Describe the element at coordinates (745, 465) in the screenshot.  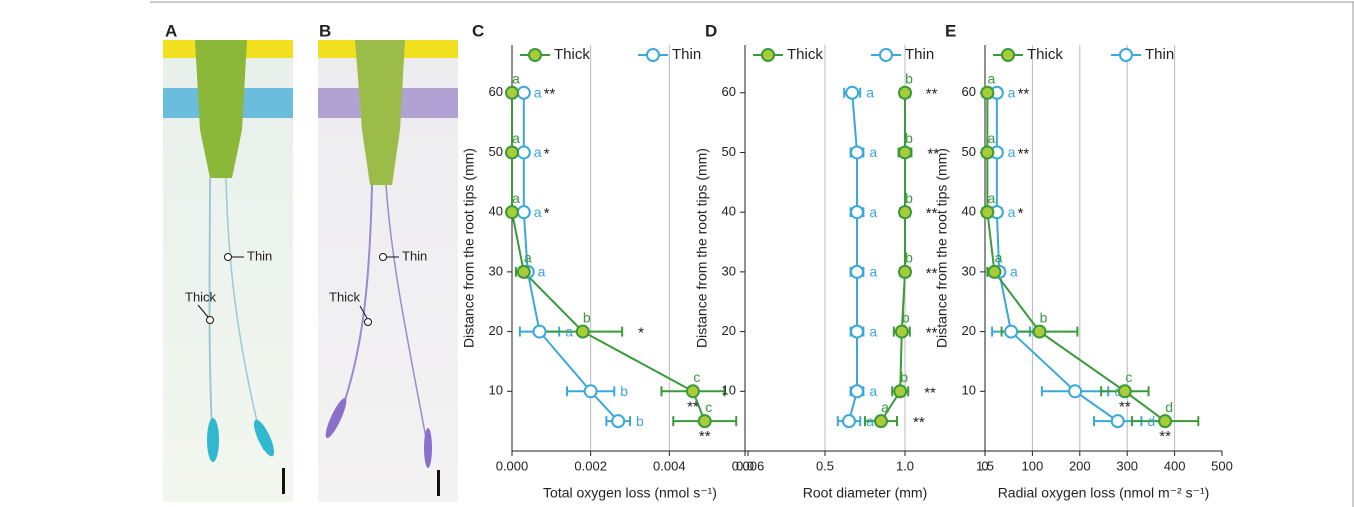
I see `x-tick-label: 0.0` at that location.